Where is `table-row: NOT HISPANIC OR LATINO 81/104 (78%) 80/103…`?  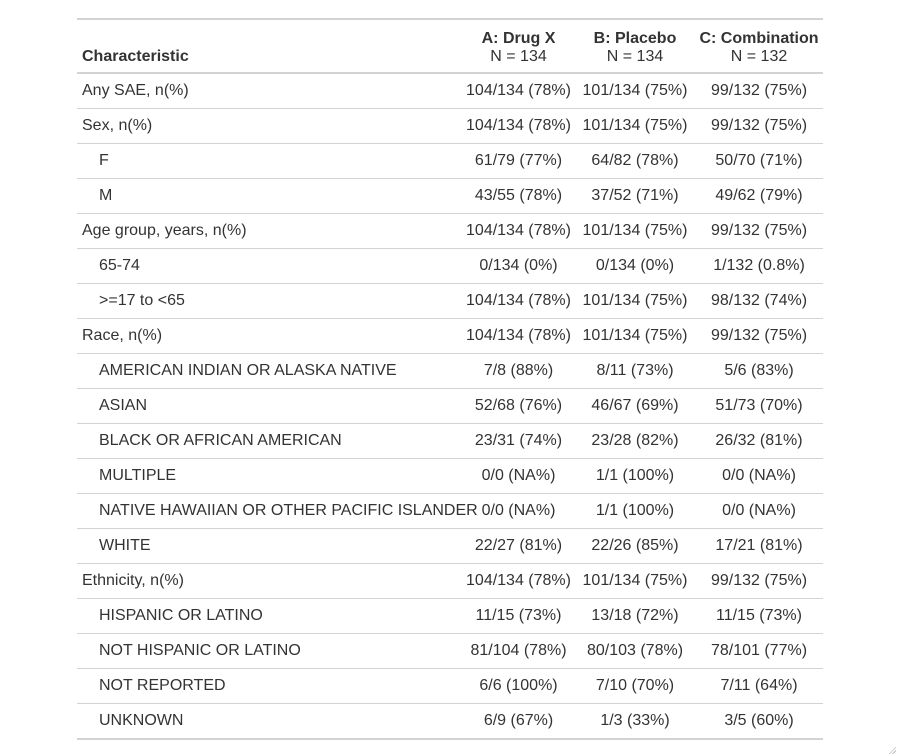
table-row: NOT HISPANIC OR LATINO 81/104 (78%) 80/103… is located at coordinates (450, 651).